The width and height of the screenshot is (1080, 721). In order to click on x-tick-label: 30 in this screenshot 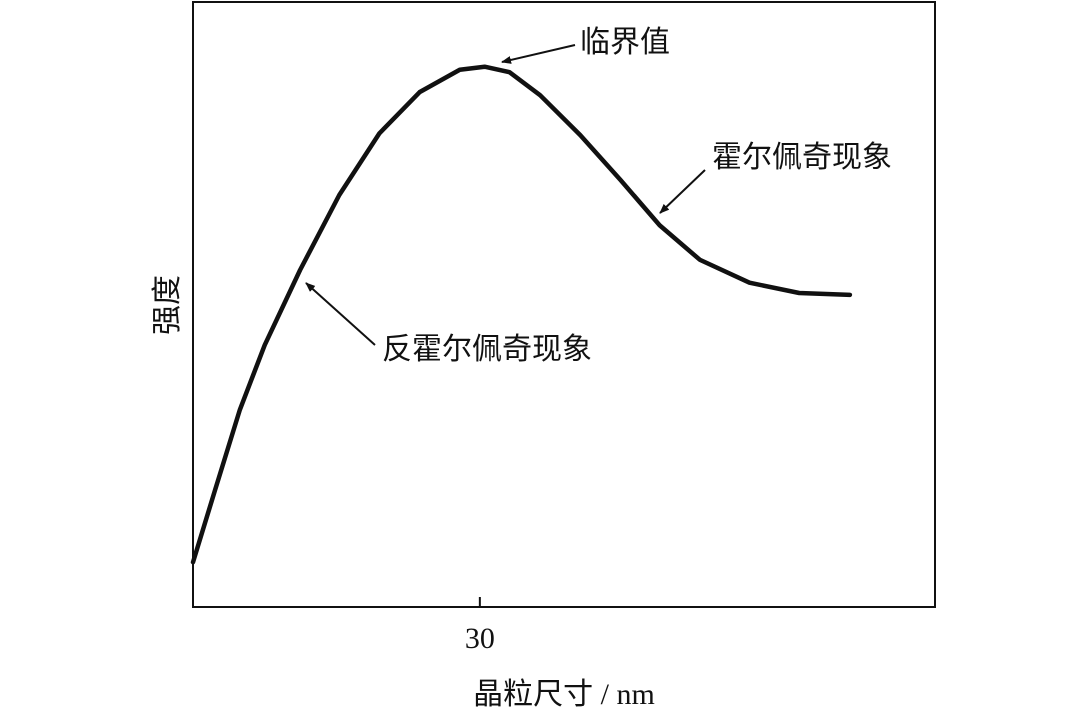, I will do `click(480, 638)`.